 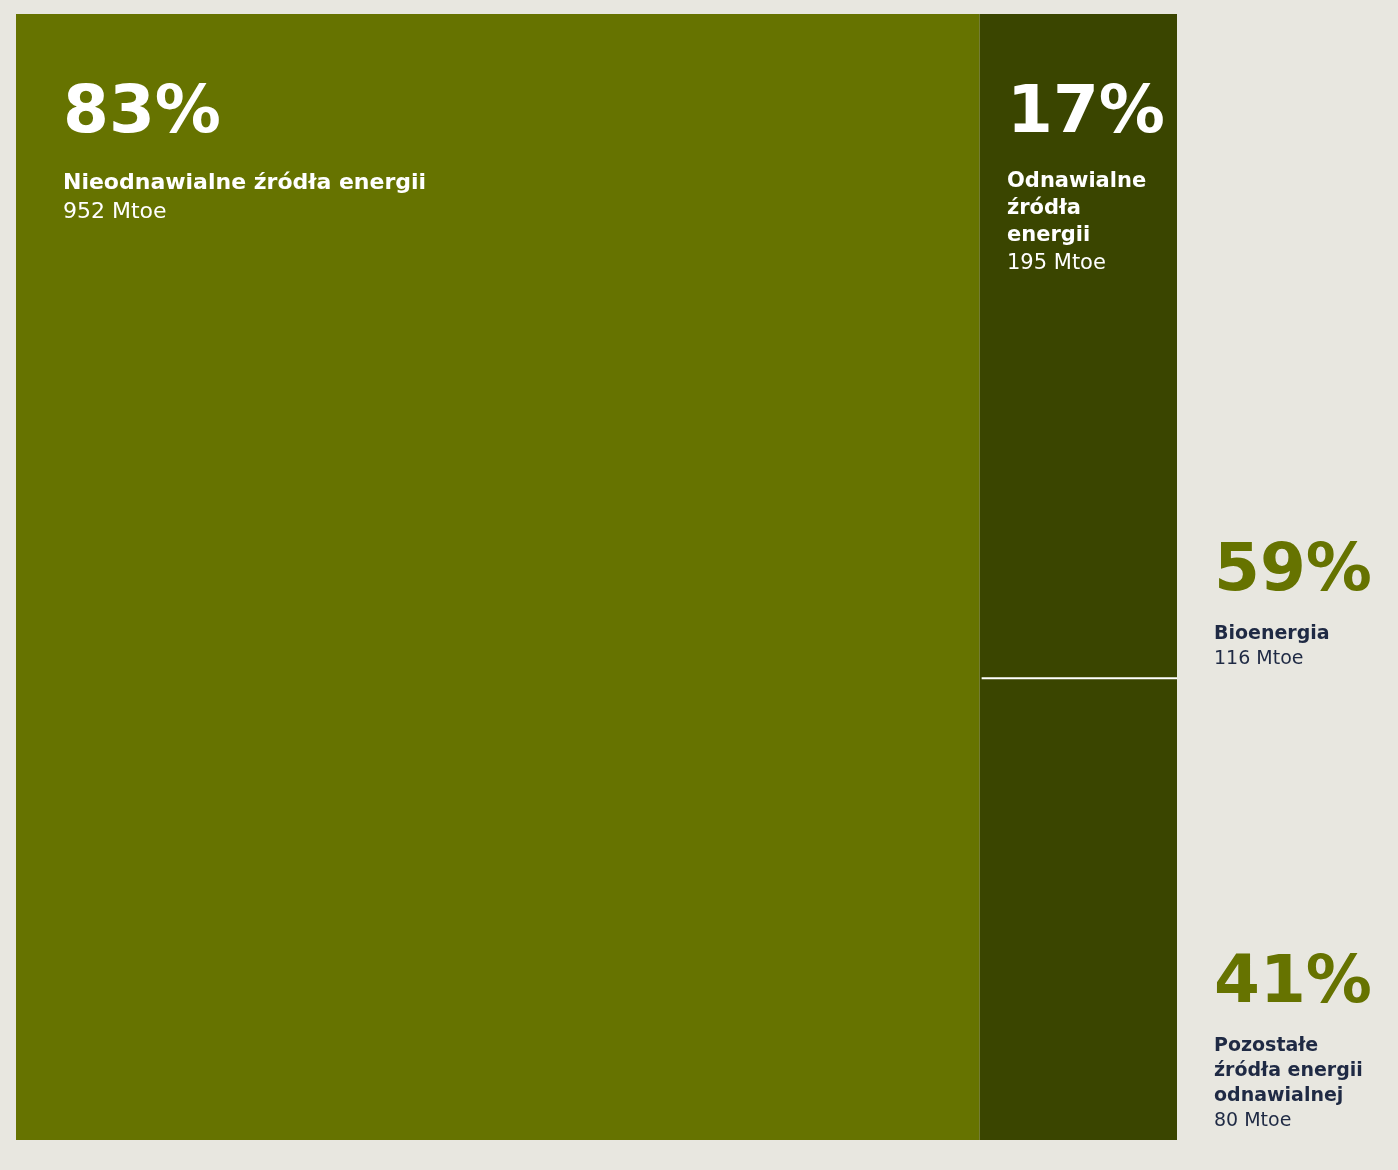 What do you see at coordinates (245, 182) in the screenshot?
I see `category-label: Nieodnawialne źródła energii` at bounding box center [245, 182].